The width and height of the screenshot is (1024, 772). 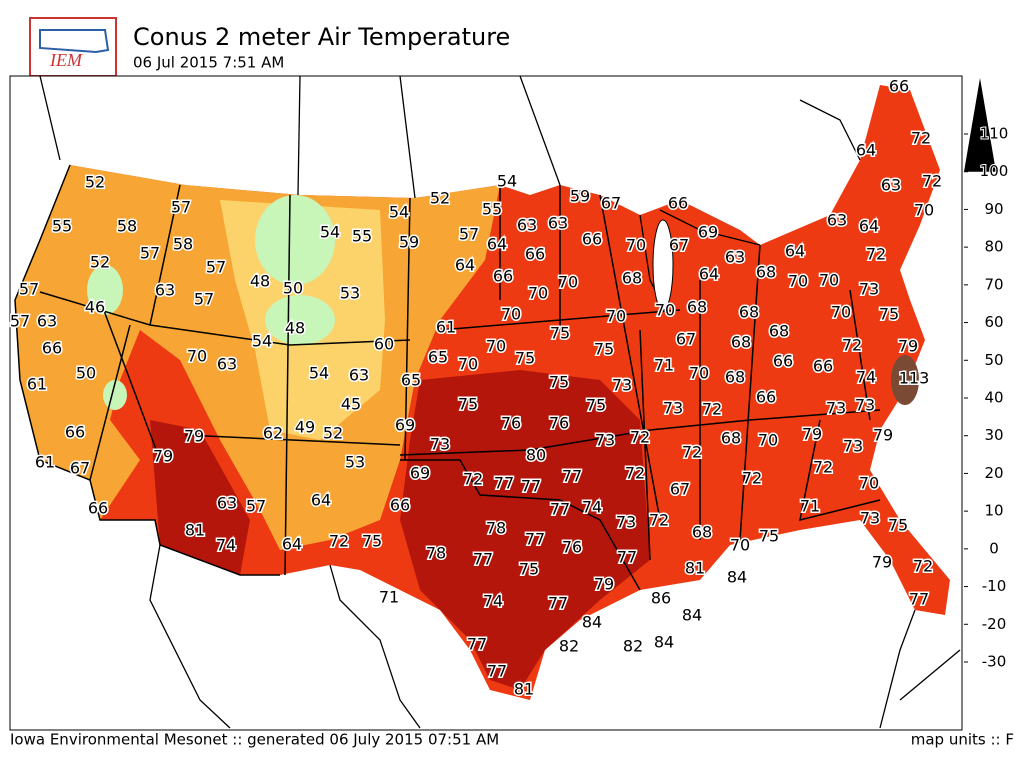 I want to click on colorbar-label: 0, so click(x=994, y=548).